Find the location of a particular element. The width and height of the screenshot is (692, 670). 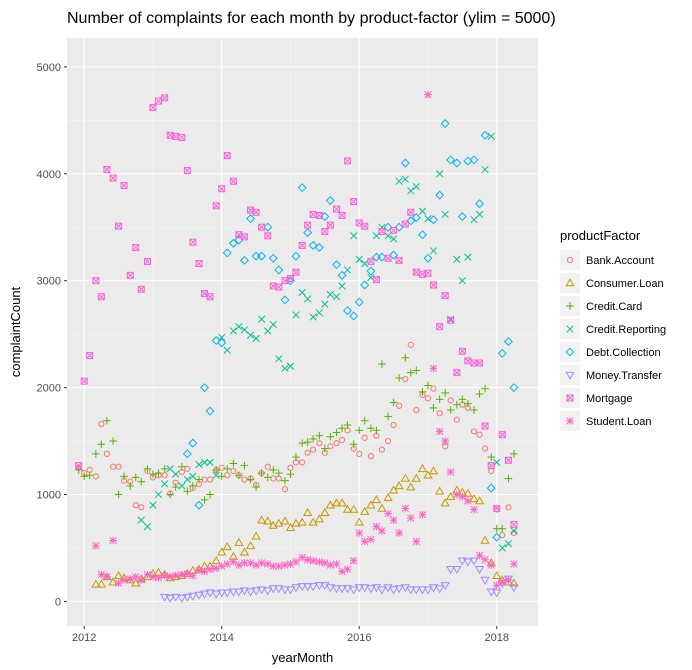

y-tick-label: 5000 is located at coordinates (49, 68).